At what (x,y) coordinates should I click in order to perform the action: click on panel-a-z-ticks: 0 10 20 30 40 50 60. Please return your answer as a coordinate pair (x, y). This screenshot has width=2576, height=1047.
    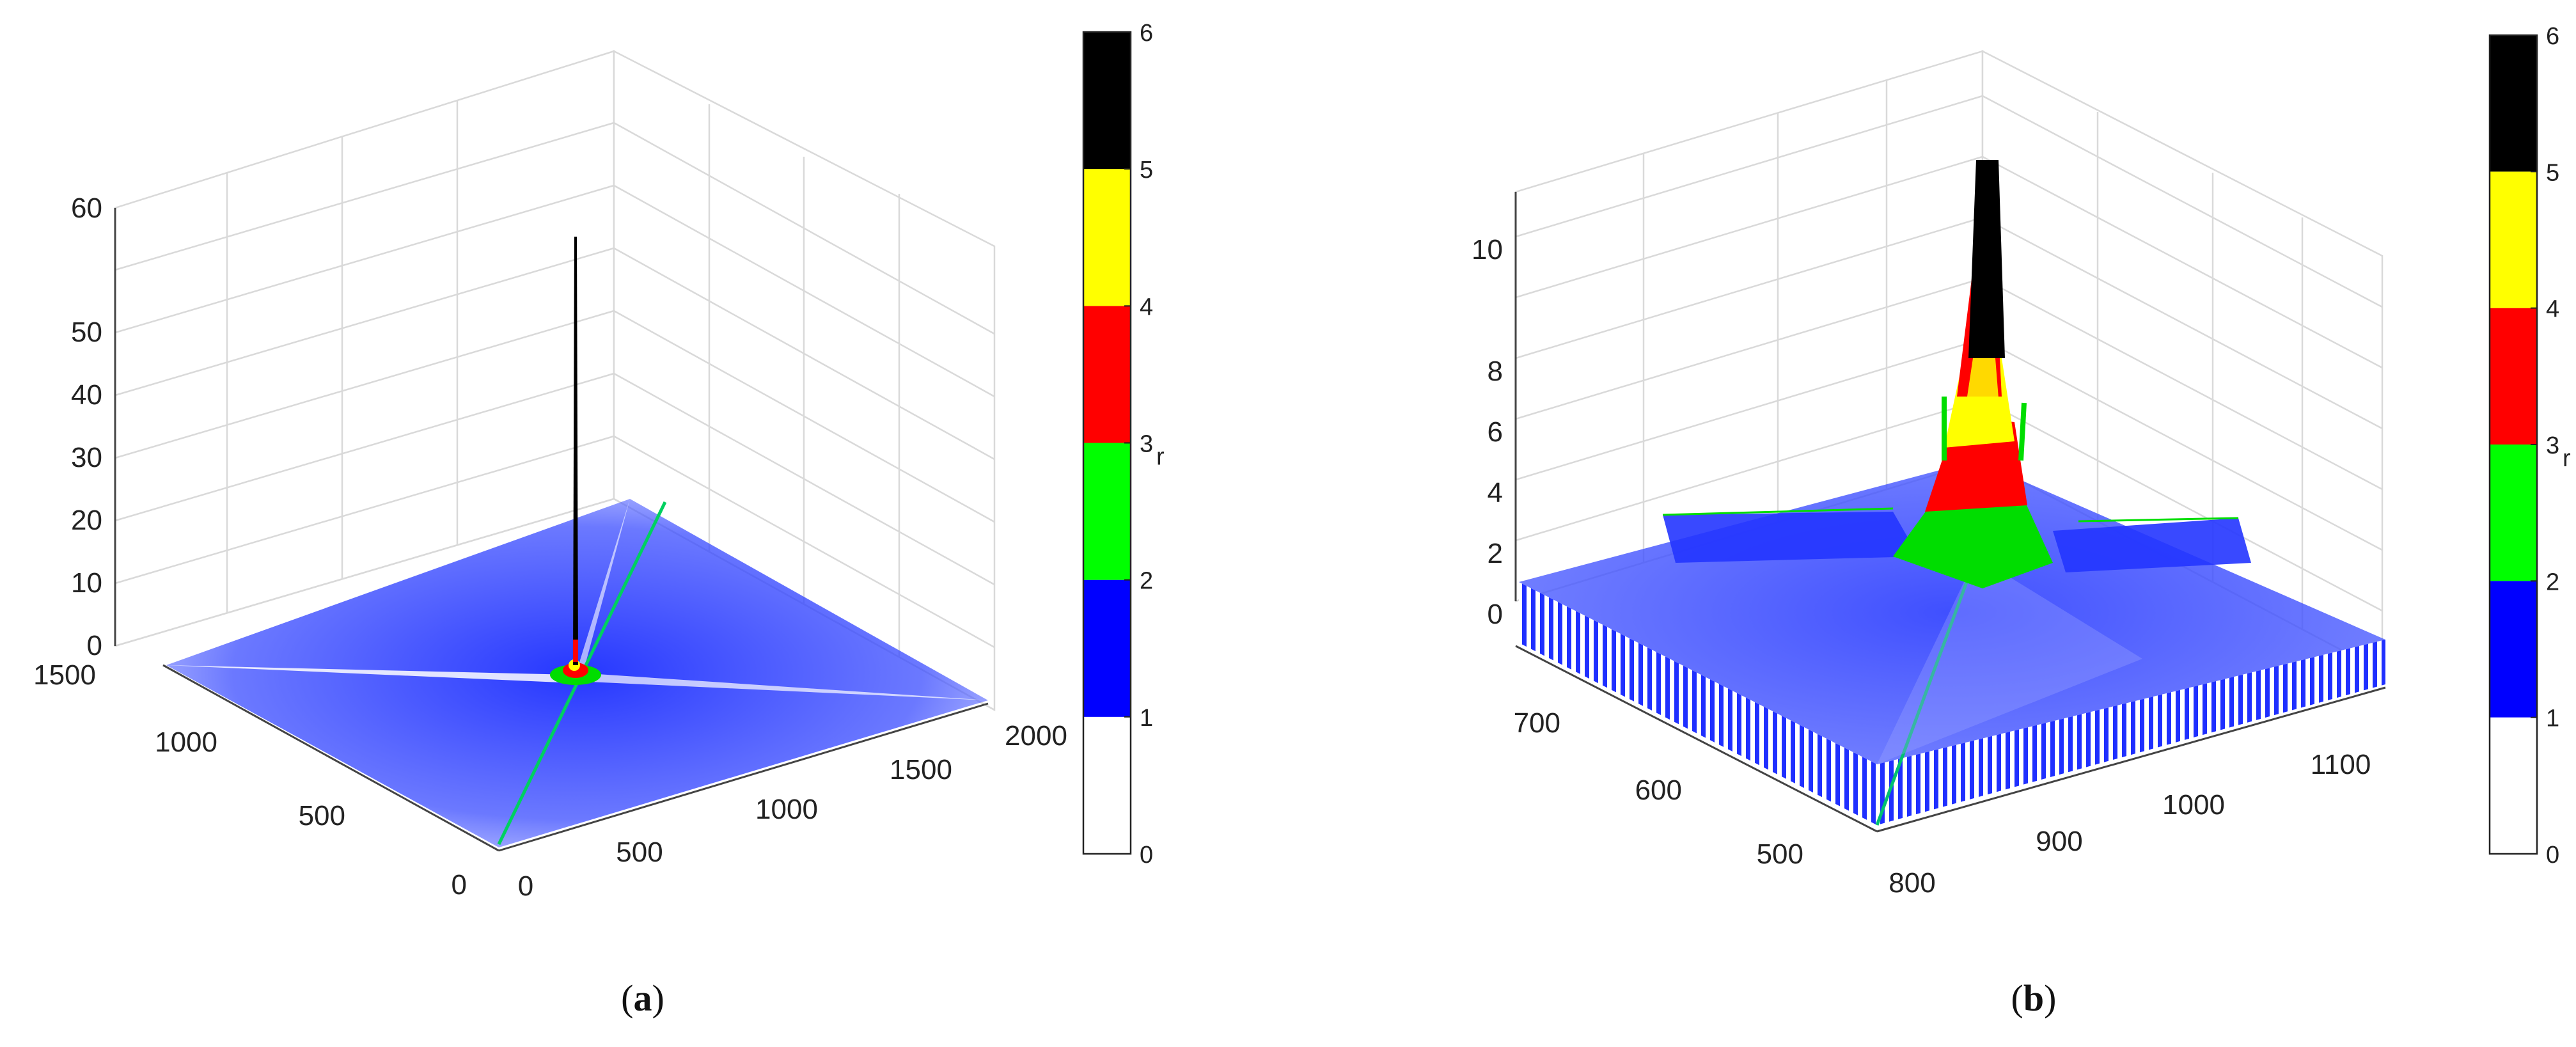
    Looking at the image, I should click on (86, 427).